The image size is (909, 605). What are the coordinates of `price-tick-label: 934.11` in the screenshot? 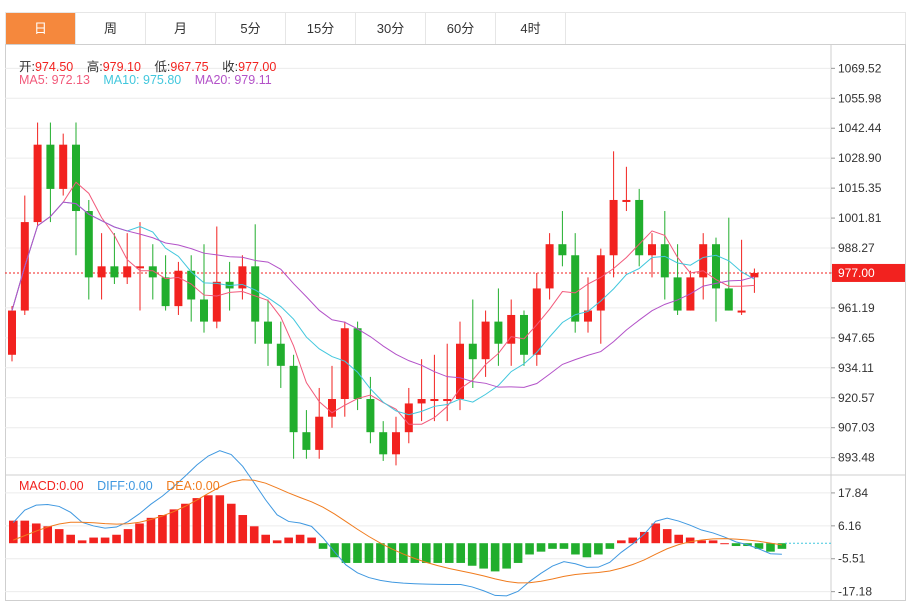 It's located at (856, 368).